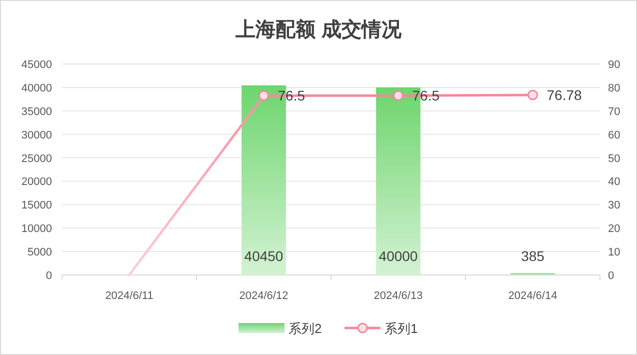 The width and height of the screenshot is (637, 355). I want to click on y2-tick-label: 30, so click(614, 206).